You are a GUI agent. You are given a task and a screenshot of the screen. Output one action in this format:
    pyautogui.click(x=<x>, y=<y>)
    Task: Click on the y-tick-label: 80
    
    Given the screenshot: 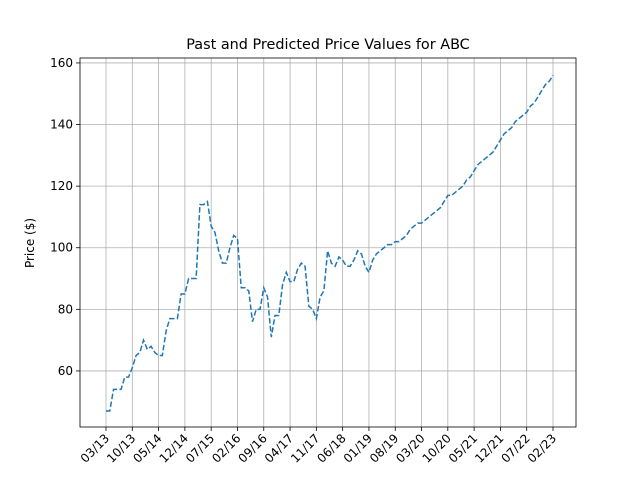 What is the action you would take?
    pyautogui.click(x=65, y=309)
    